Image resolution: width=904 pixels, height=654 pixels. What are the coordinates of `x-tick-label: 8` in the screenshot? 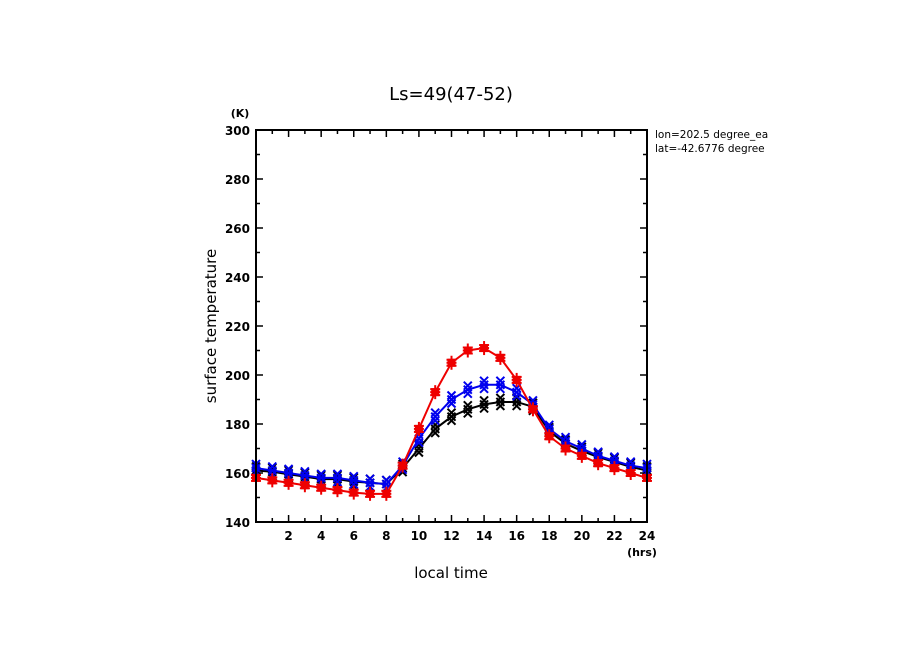 It's located at (386, 536).